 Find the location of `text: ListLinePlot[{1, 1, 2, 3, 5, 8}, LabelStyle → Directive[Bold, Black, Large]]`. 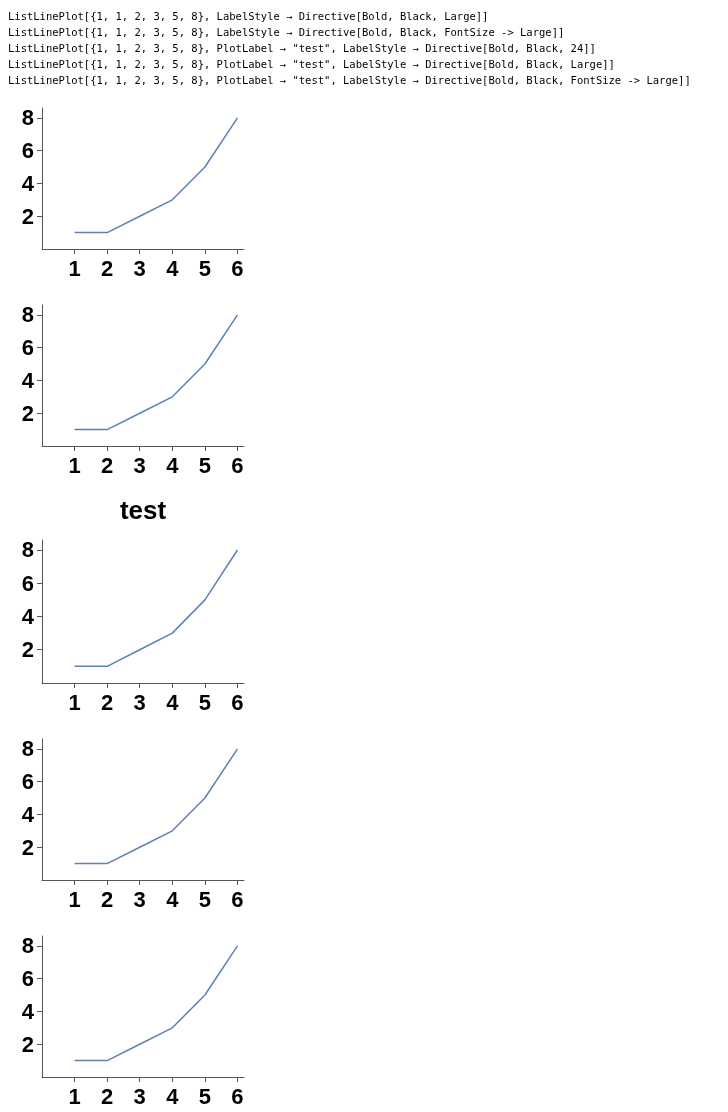

text: ListLinePlot[{1, 1, 2, 3, 5, 8}, LabelStyle → Directive[Bold, Black, Large]] is located at coordinates (249, 16).